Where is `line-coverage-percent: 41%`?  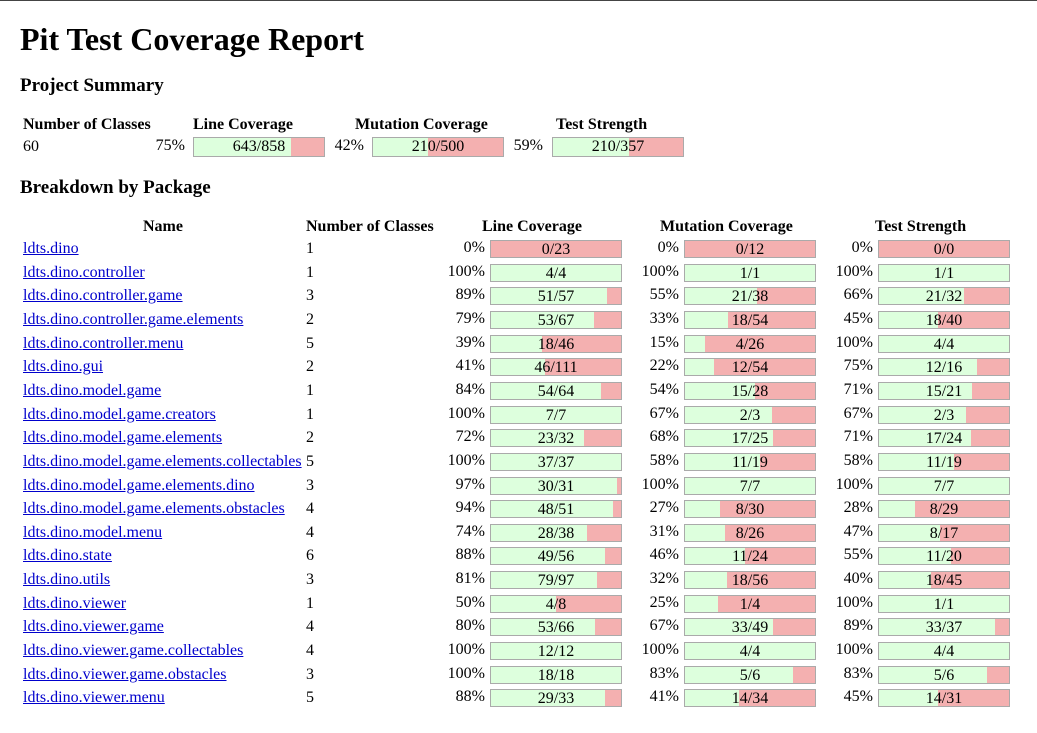 line-coverage-percent: 41% is located at coordinates (470, 365).